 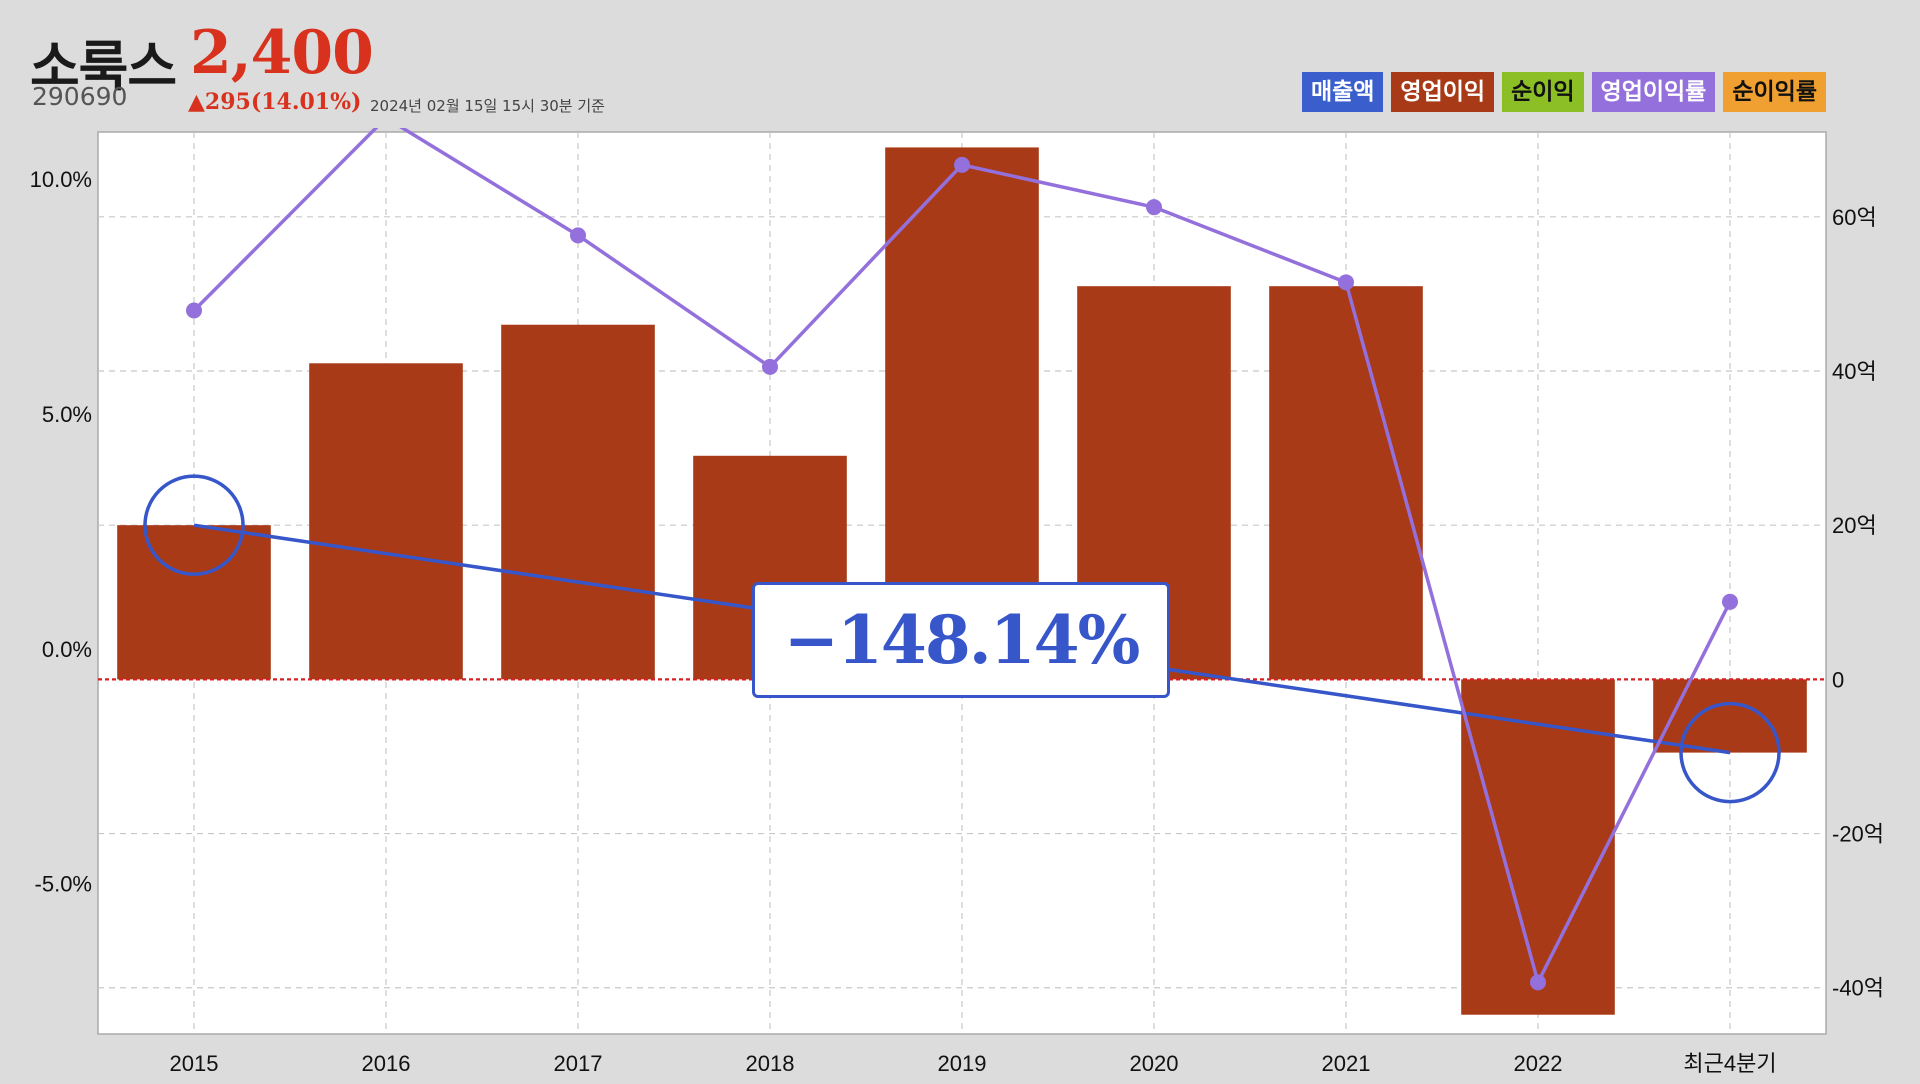 I want to click on stock-price: 2,400, so click(x=282, y=53).